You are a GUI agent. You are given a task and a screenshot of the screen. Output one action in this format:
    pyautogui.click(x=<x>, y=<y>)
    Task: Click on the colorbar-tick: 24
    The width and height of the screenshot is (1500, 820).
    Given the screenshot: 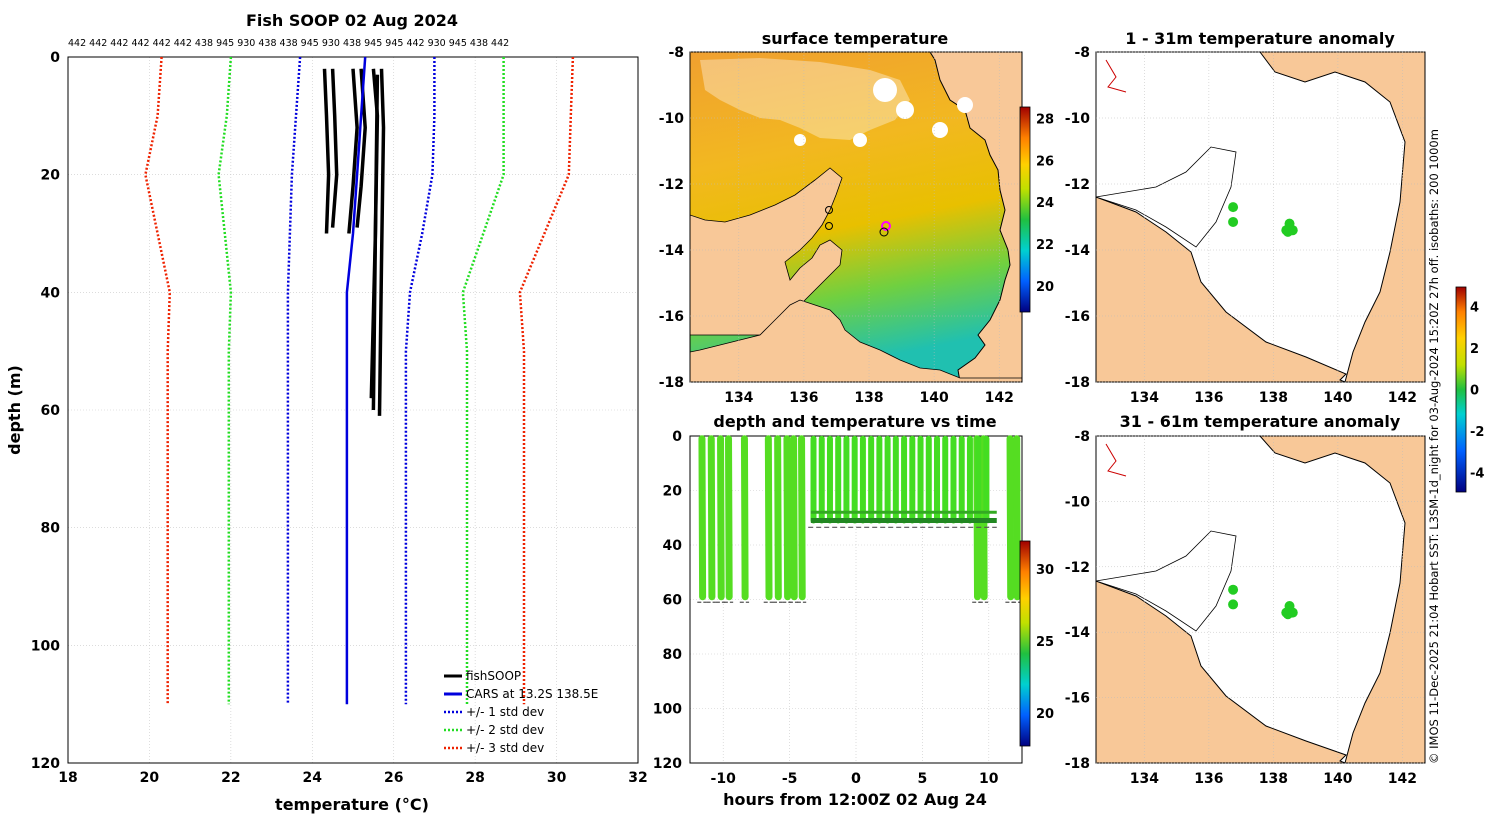 What is the action you would take?
    pyautogui.click(x=1045, y=203)
    